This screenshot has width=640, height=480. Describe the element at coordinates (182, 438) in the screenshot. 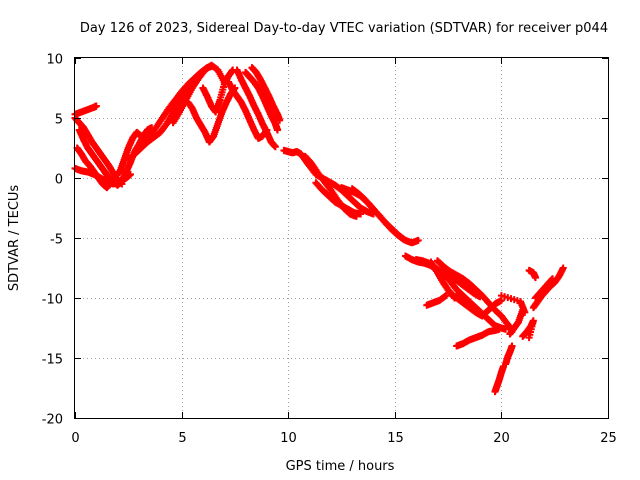

I see `x-tick-label: 5` at that location.